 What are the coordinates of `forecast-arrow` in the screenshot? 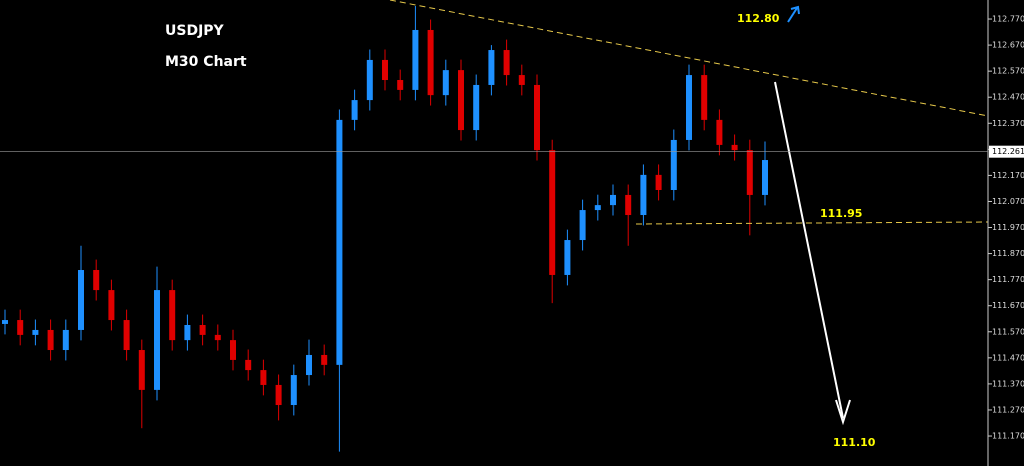 It's located at (809, 250).